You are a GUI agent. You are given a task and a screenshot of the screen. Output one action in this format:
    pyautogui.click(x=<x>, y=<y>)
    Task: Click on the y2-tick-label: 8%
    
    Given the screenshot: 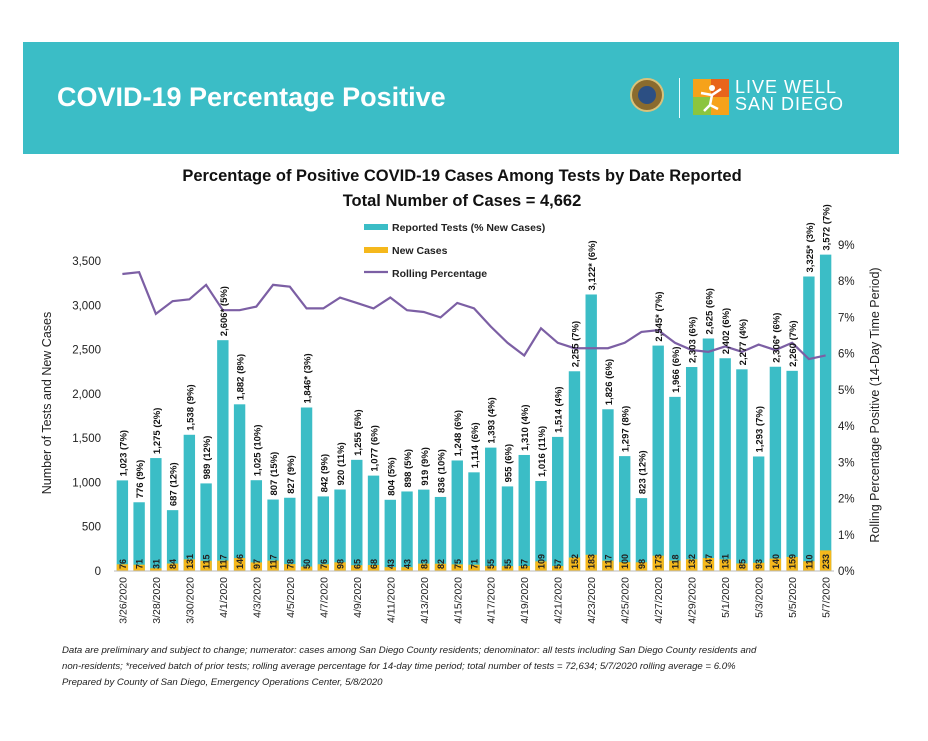 What is the action you would take?
    pyautogui.click(x=846, y=282)
    